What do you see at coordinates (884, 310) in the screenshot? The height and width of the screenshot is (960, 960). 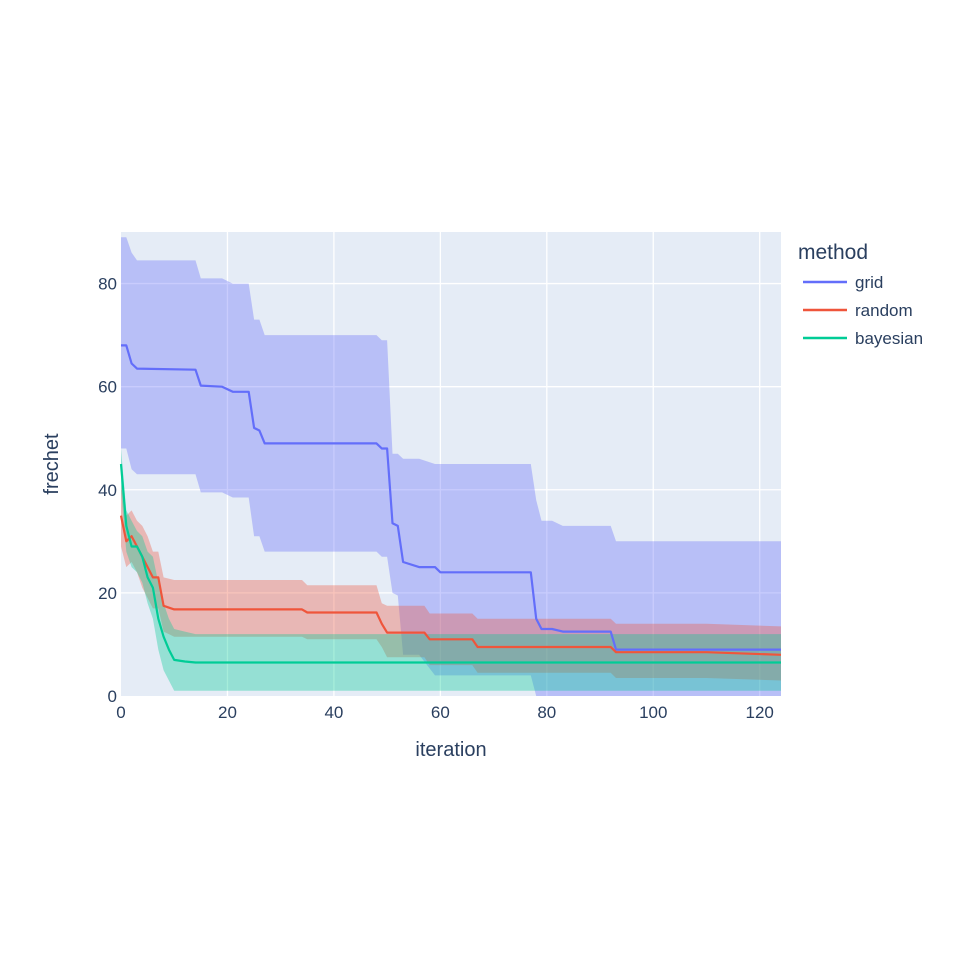 I see `legend-label: random` at bounding box center [884, 310].